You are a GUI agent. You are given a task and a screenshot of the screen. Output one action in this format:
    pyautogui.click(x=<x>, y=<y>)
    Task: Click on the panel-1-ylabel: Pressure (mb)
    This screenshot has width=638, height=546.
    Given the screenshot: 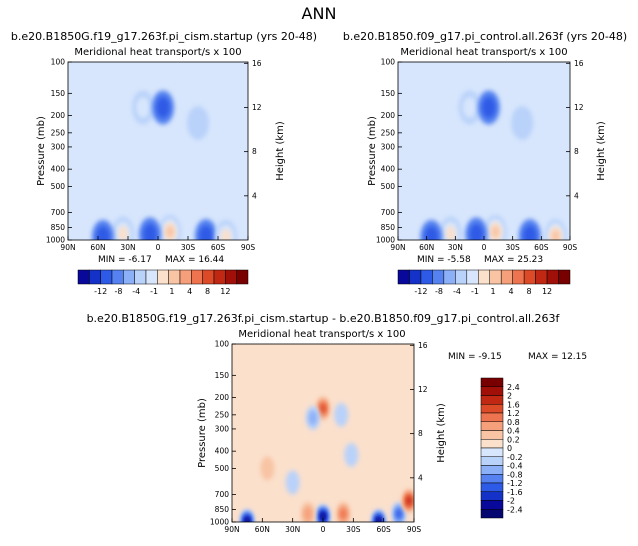 What is the action you would take?
    pyautogui.click(x=41, y=151)
    